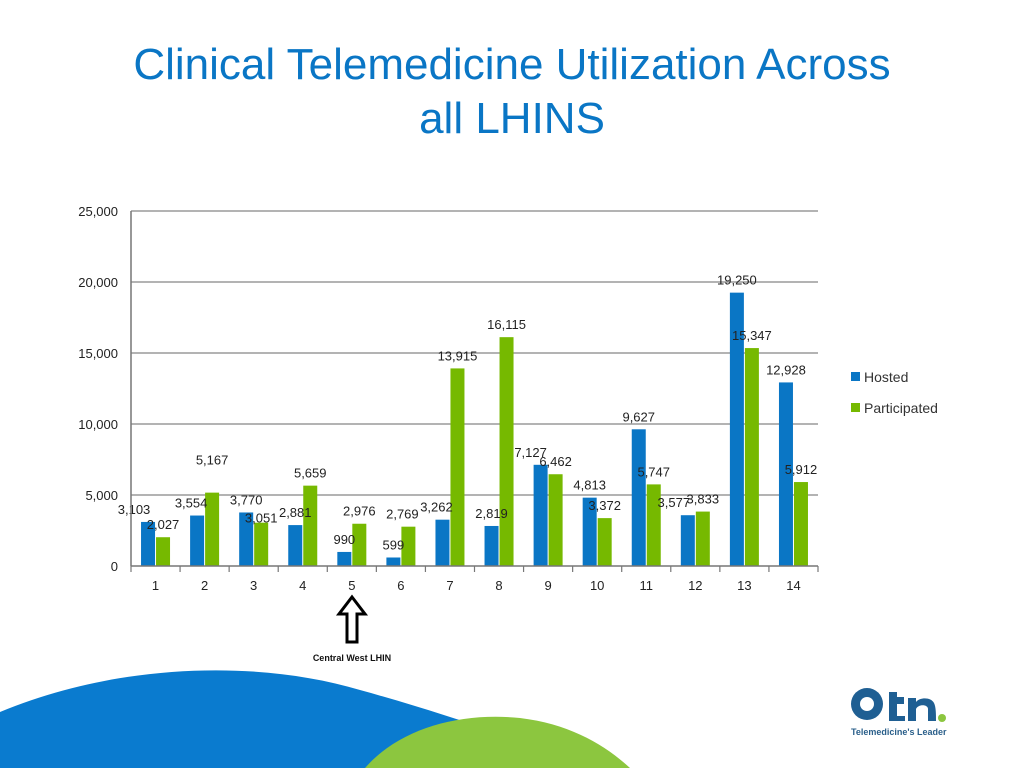 This screenshot has height=768, width=1024. I want to click on x-tick-label: 12, so click(695, 585).